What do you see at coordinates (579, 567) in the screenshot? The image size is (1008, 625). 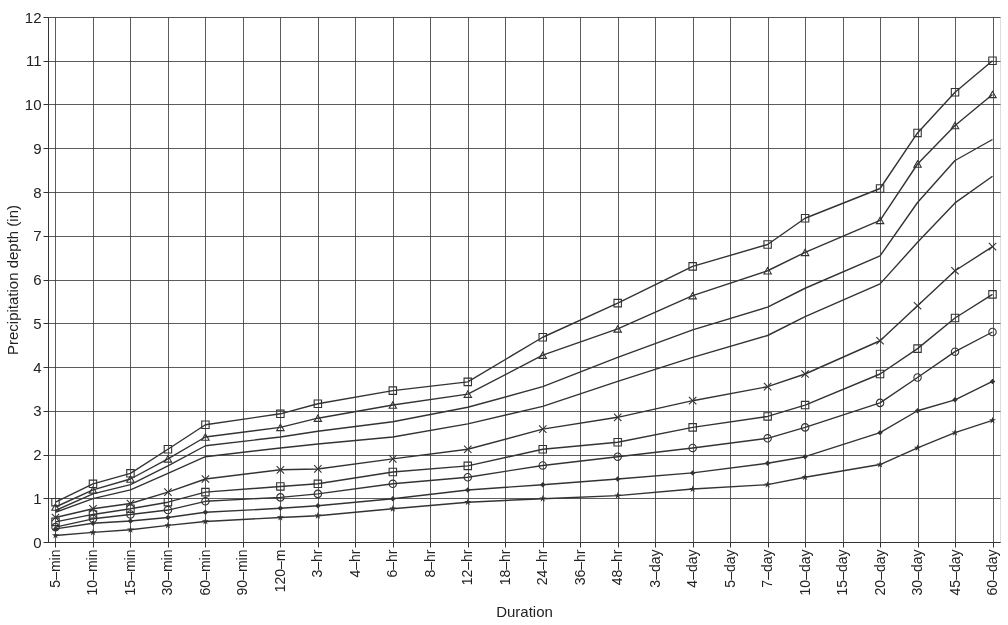 I see `x-tick-label: 36–hr` at bounding box center [579, 567].